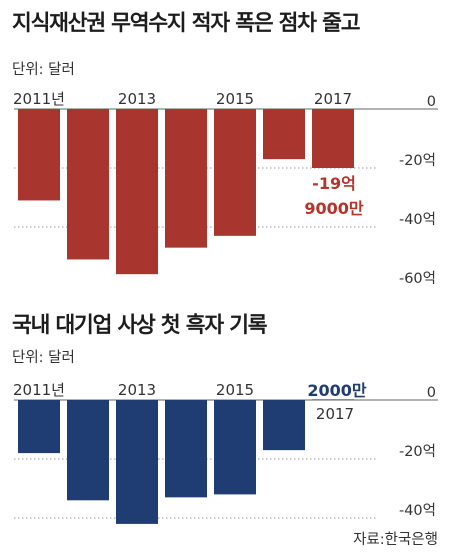  What do you see at coordinates (186, 178) in the screenshot?
I see `chart1-bar-2014` at bounding box center [186, 178].